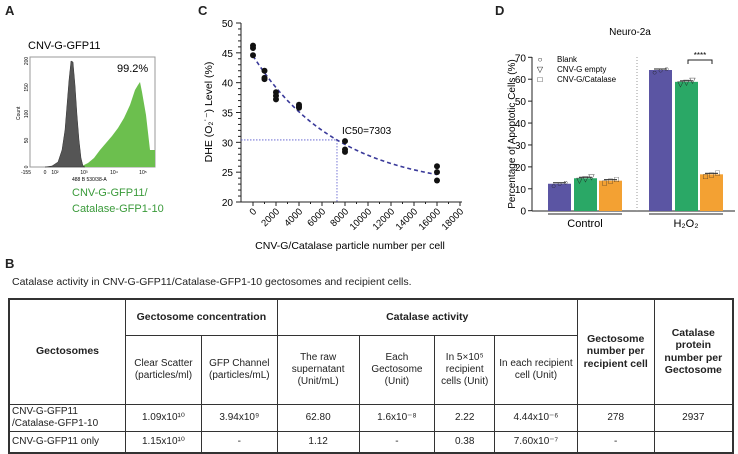 This screenshot has width=738, height=454. Describe the element at coordinates (27, 61) in the screenshot. I see `histogram-ytick: 200` at that location.